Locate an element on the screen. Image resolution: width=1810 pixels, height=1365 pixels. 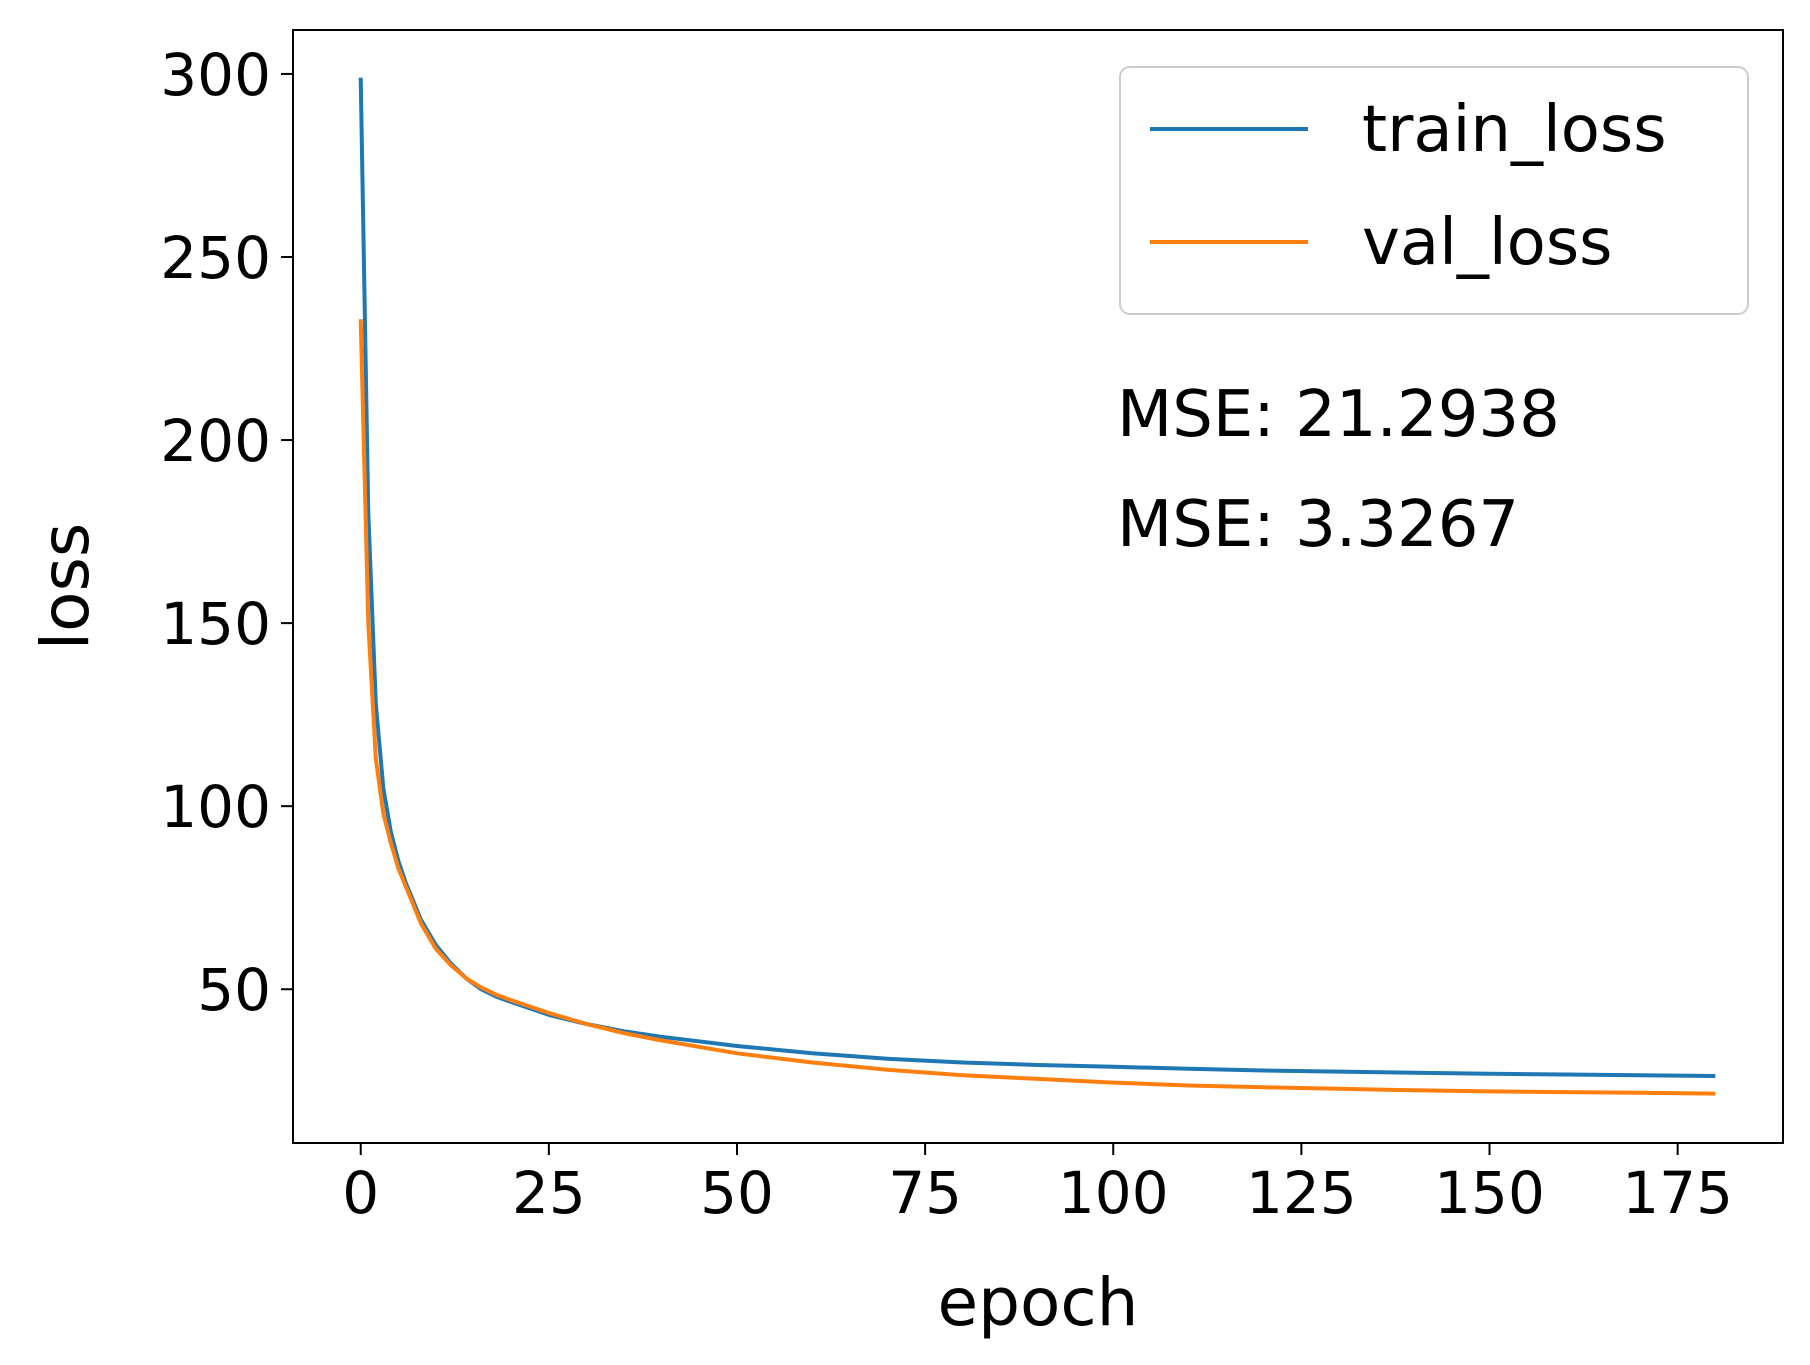
x-tick-label: 75 is located at coordinates (925, 1193).